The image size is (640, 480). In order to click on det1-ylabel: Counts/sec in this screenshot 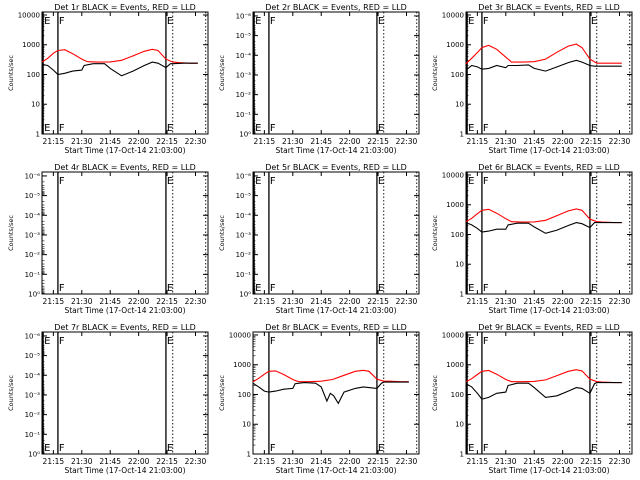, I will do `click(11, 73)`.